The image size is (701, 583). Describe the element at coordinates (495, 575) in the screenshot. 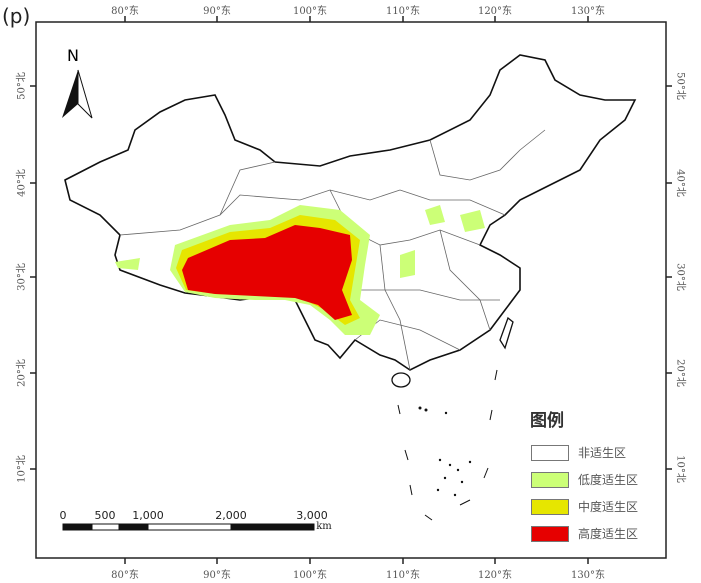

I see `lon-label-bottom: 120°东` at that location.